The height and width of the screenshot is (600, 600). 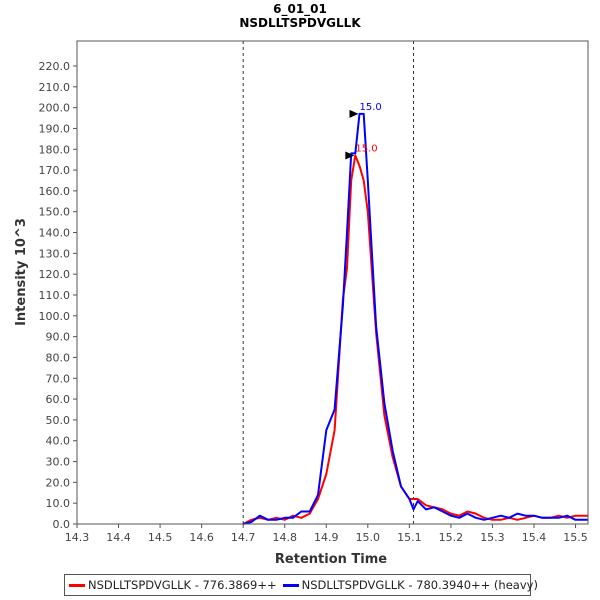 I want to click on legend-label-light: NSDLLTSPDVGLLK - 776.3869++, so click(x=182, y=585).